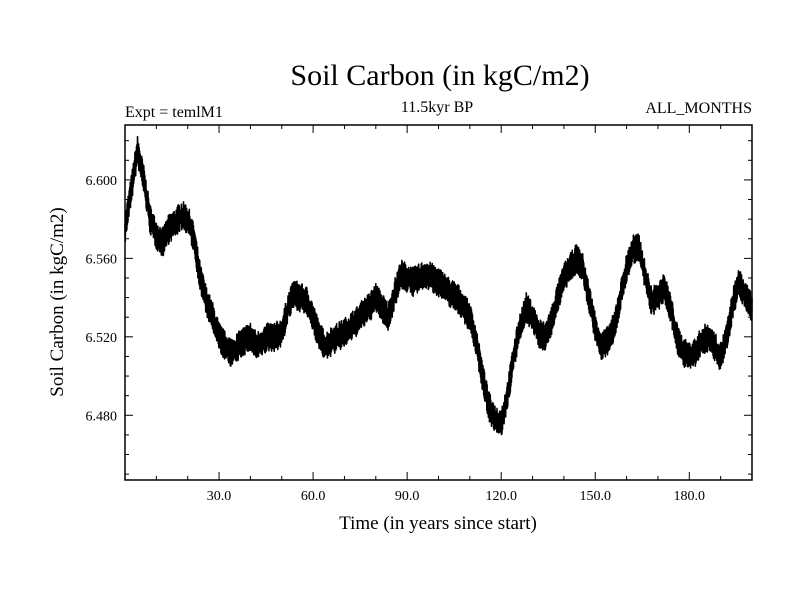 This screenshot has width=800, height=600. I want to click on x-tick-label: 180.0, so click(690, 496).